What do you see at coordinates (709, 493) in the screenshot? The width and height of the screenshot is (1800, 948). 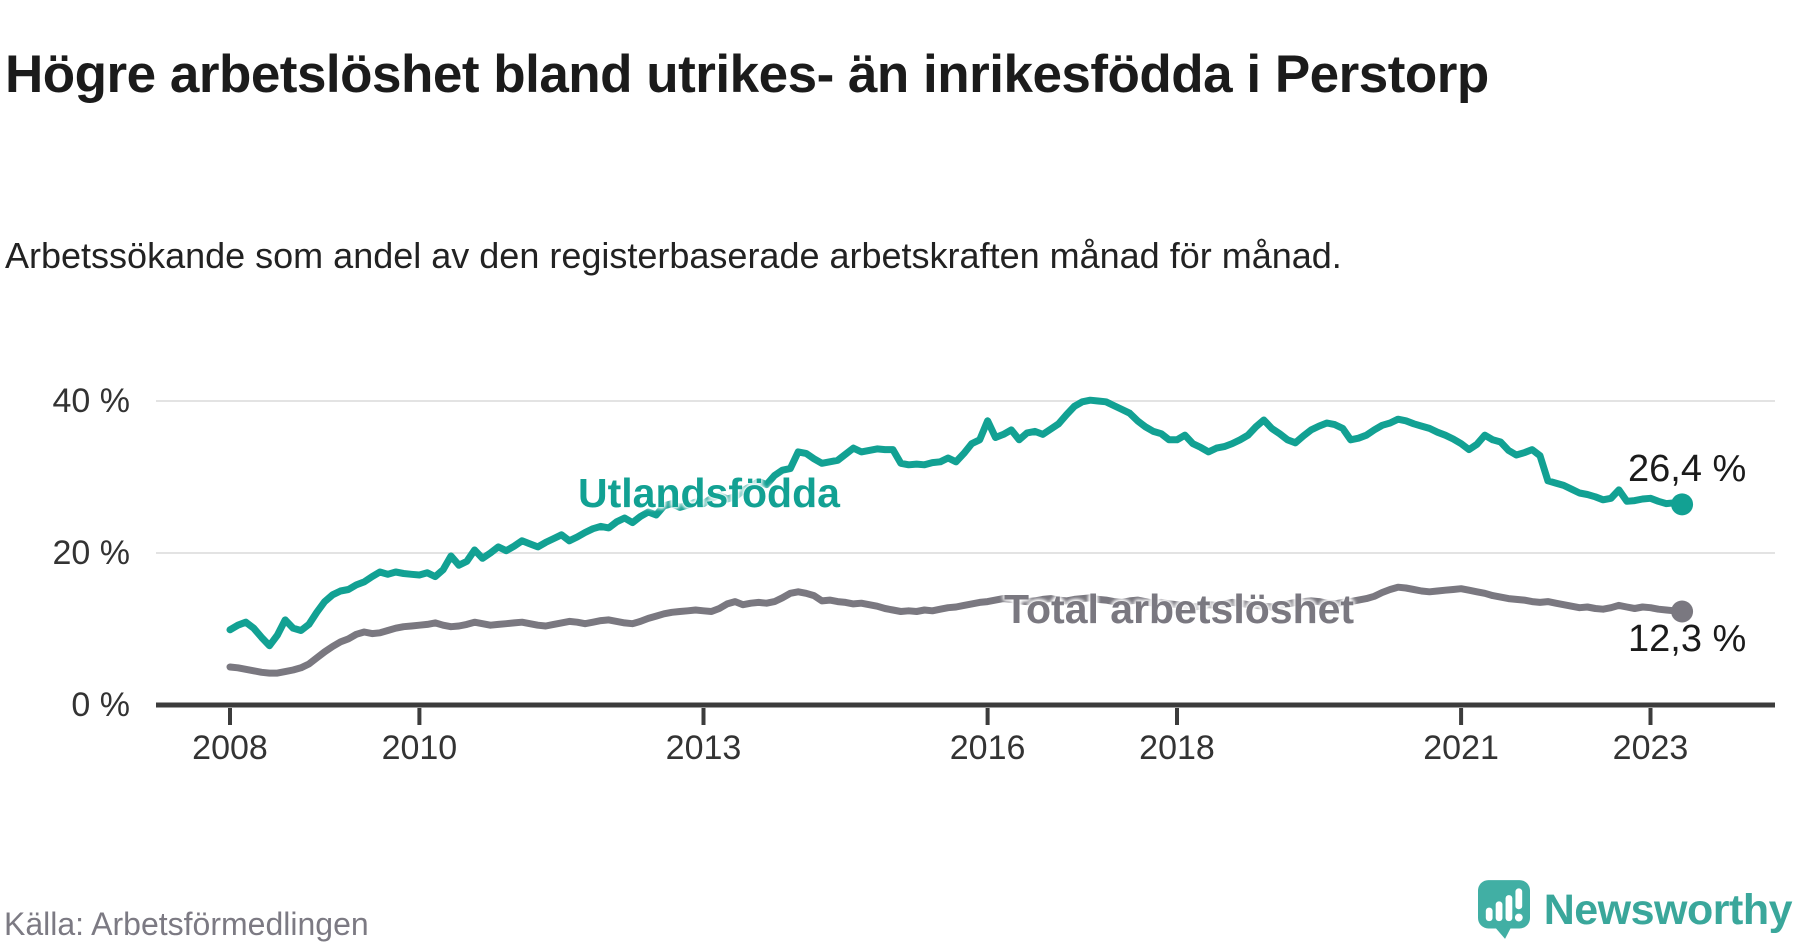 I see `series-name-label: Utlandsfödda` at bounding box center [709, 493].